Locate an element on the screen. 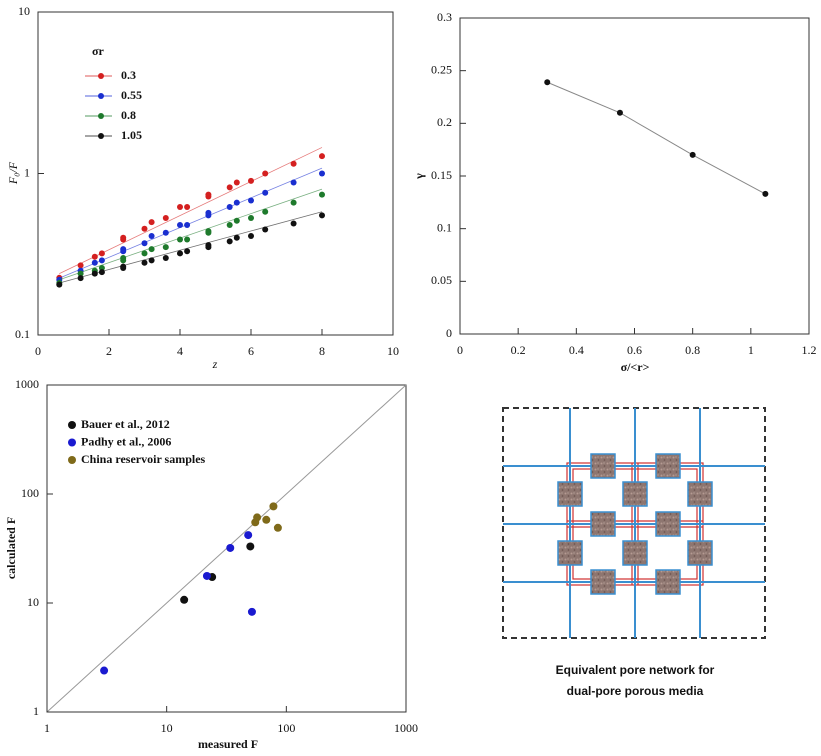 This screenshot has width=821, height=756. y-tick-label: 0.25 is located at coordinates (441, 69).